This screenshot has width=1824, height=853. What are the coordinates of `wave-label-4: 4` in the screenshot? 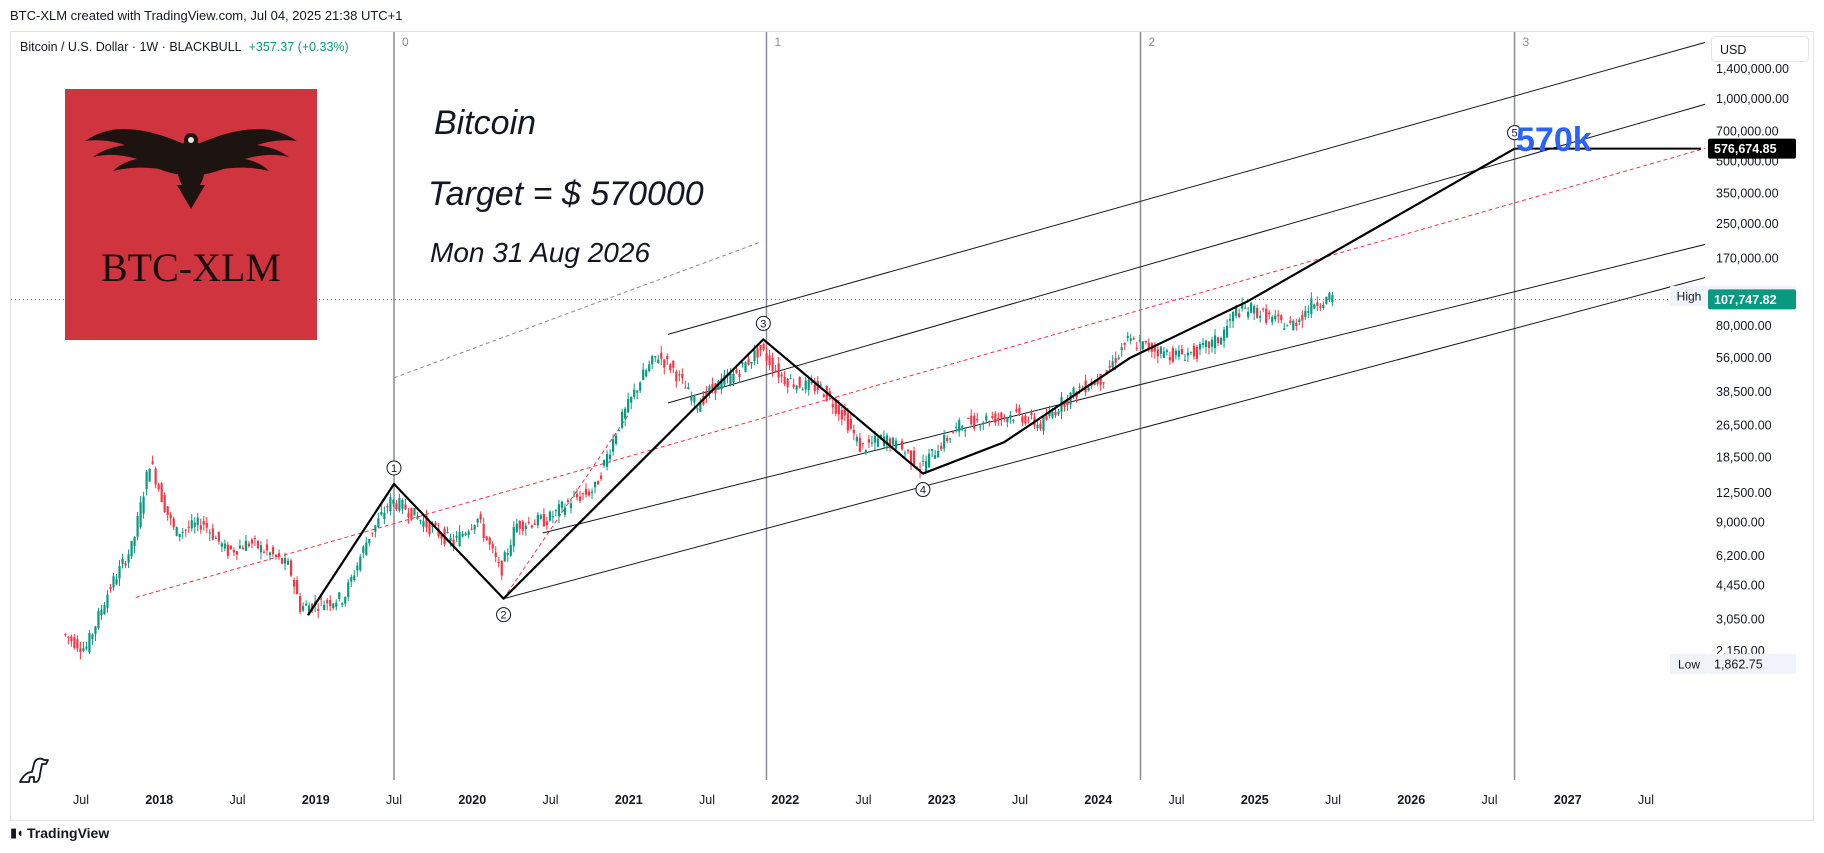 It's located at (923, 491).